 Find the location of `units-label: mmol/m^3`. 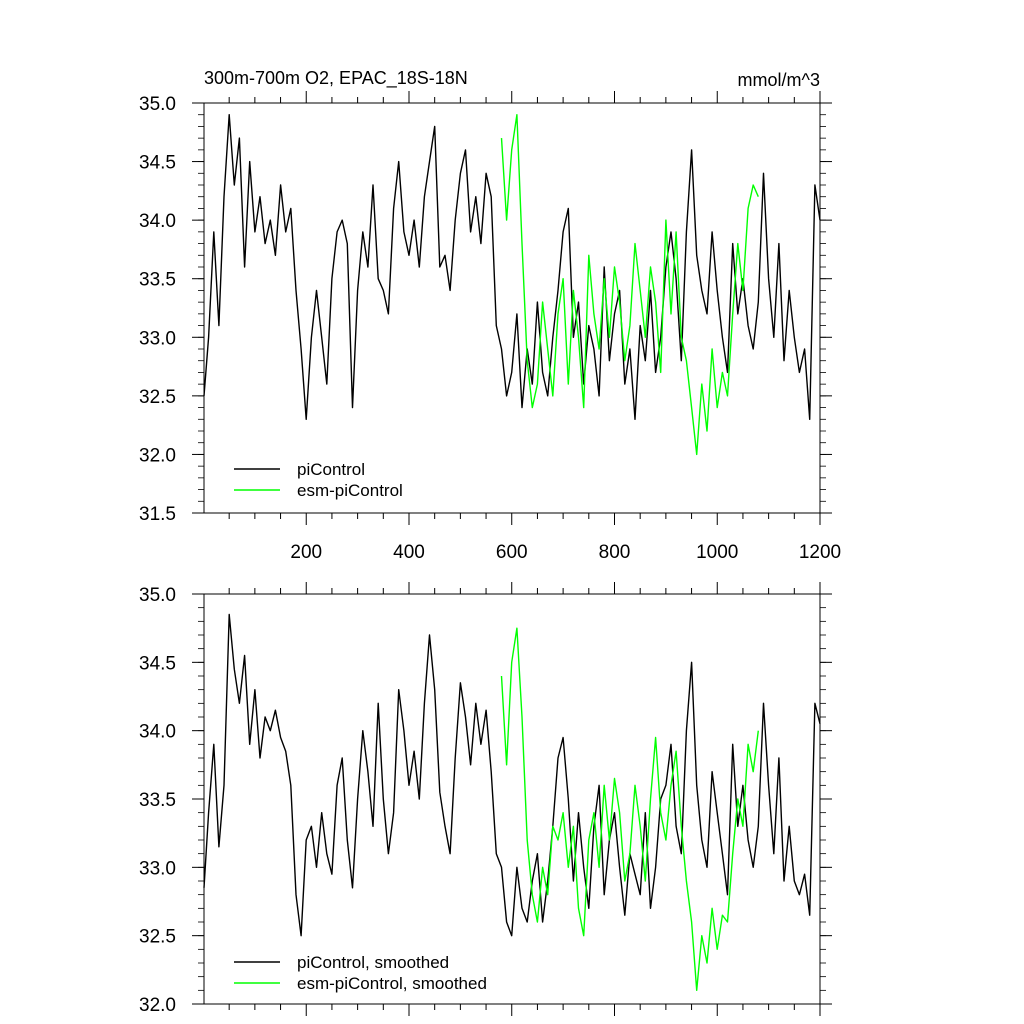

units-label: mmol/m^3 is located at coordinates (779, 80).